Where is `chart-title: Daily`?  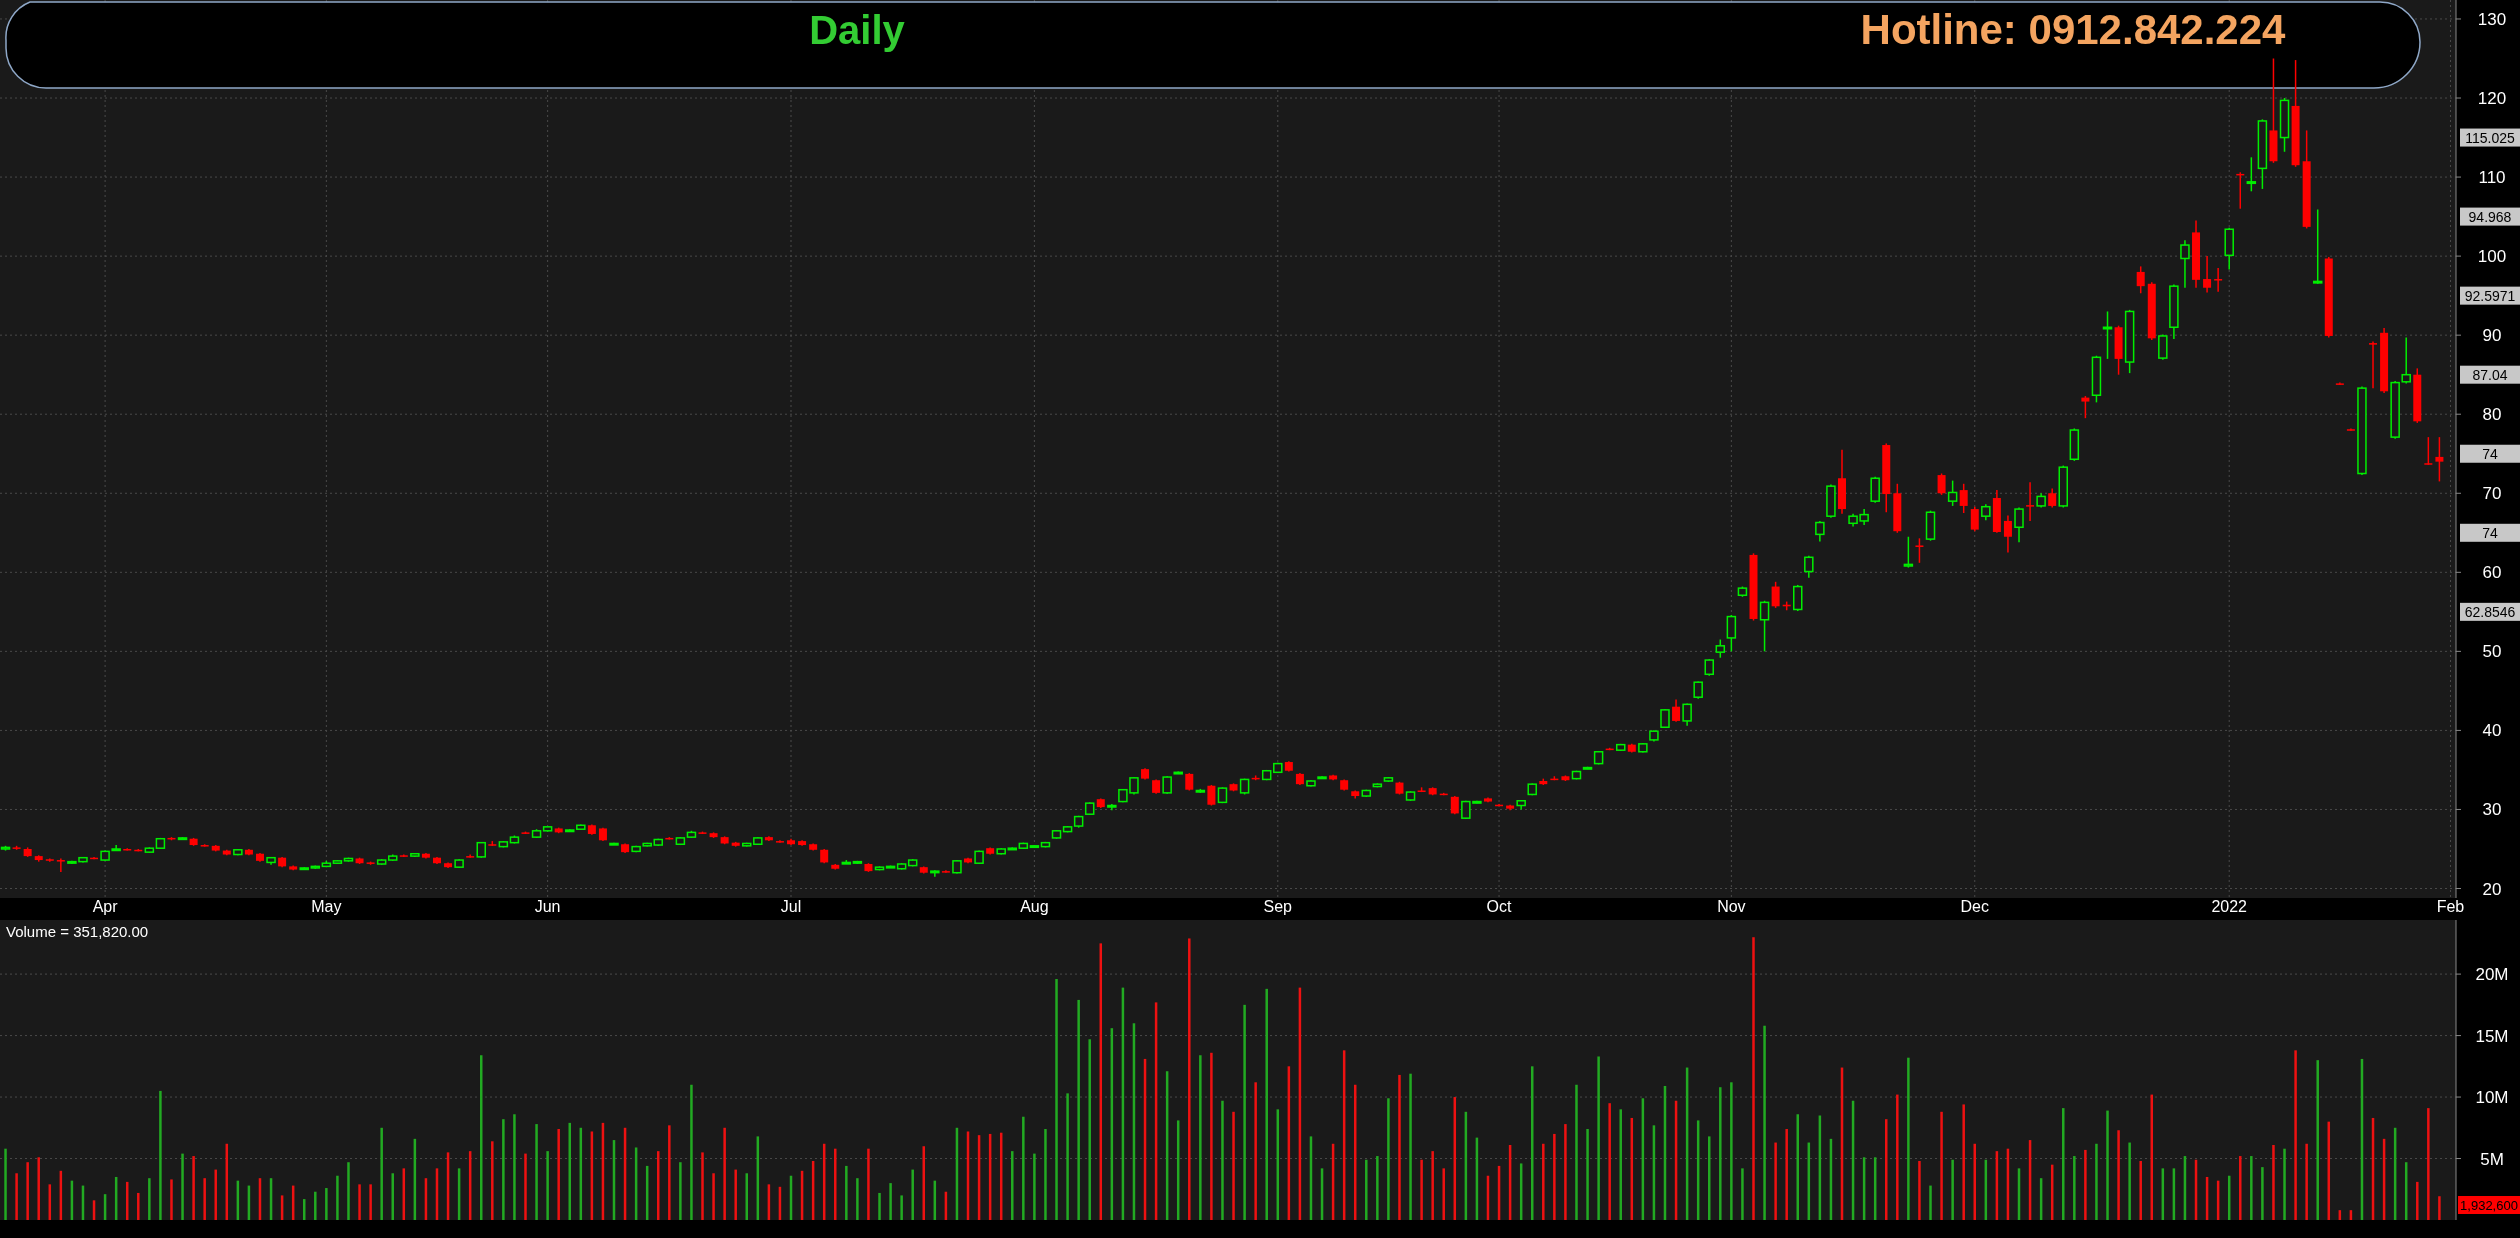
chart-title: Daily is located at coordinates (857, 30).